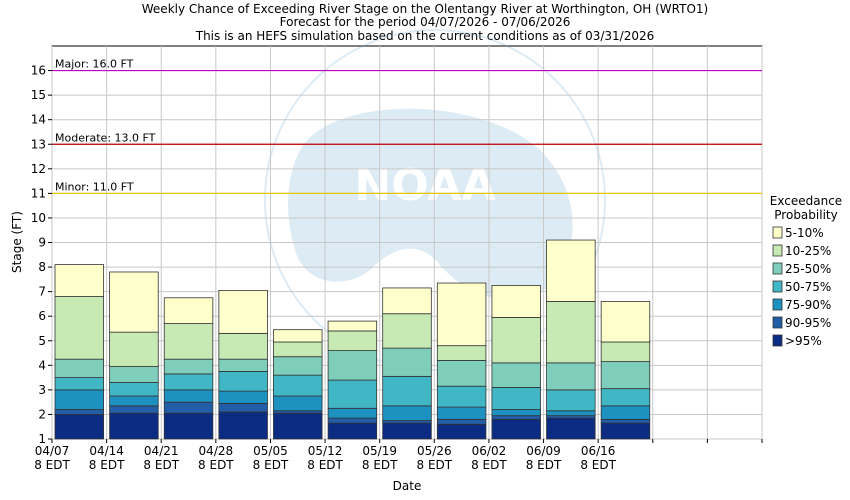 This screenshot has height=500, width=850. What do you see at coordinates (379, 451) in the screenshot?
I see `x-tick-date: 05/19` at bounding box center [379, 451].